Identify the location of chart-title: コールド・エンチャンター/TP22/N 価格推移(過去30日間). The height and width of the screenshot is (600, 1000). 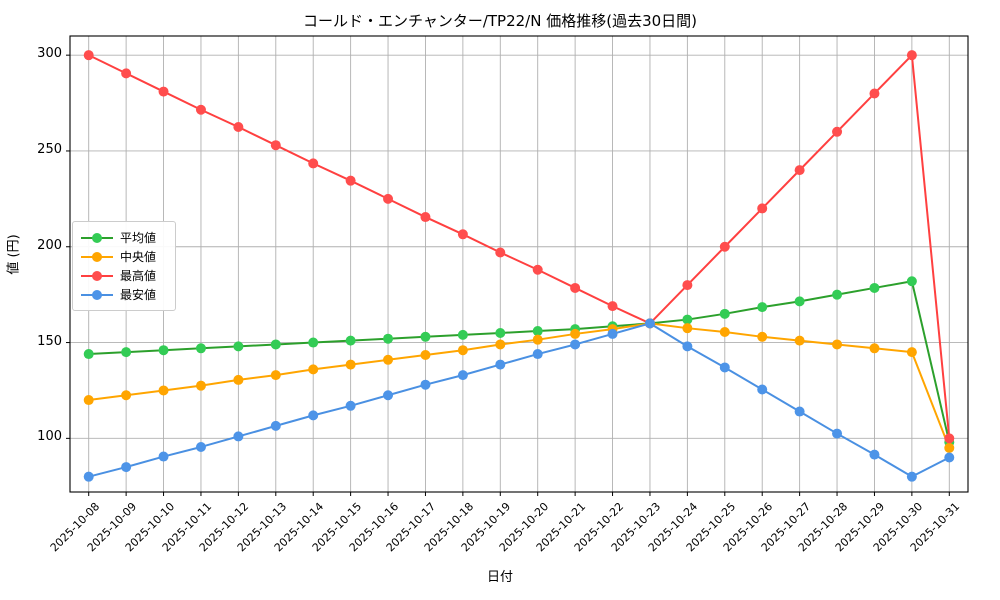
(500, 21).